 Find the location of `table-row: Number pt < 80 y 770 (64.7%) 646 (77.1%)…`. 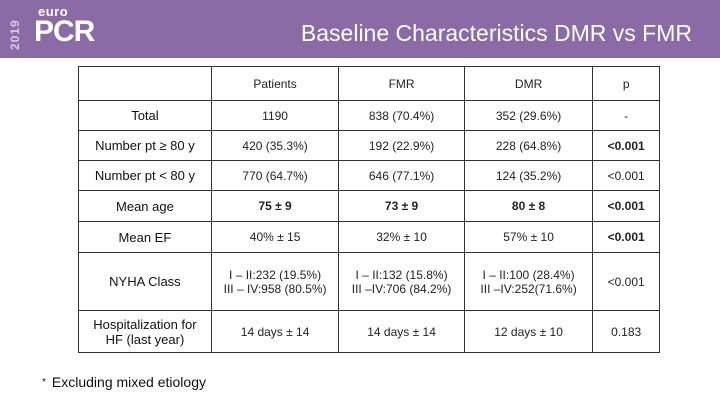

table-row: Number pt < 80 y 770 (64.7%) 646 (77.1%)… is located at coordinates (369, 175).